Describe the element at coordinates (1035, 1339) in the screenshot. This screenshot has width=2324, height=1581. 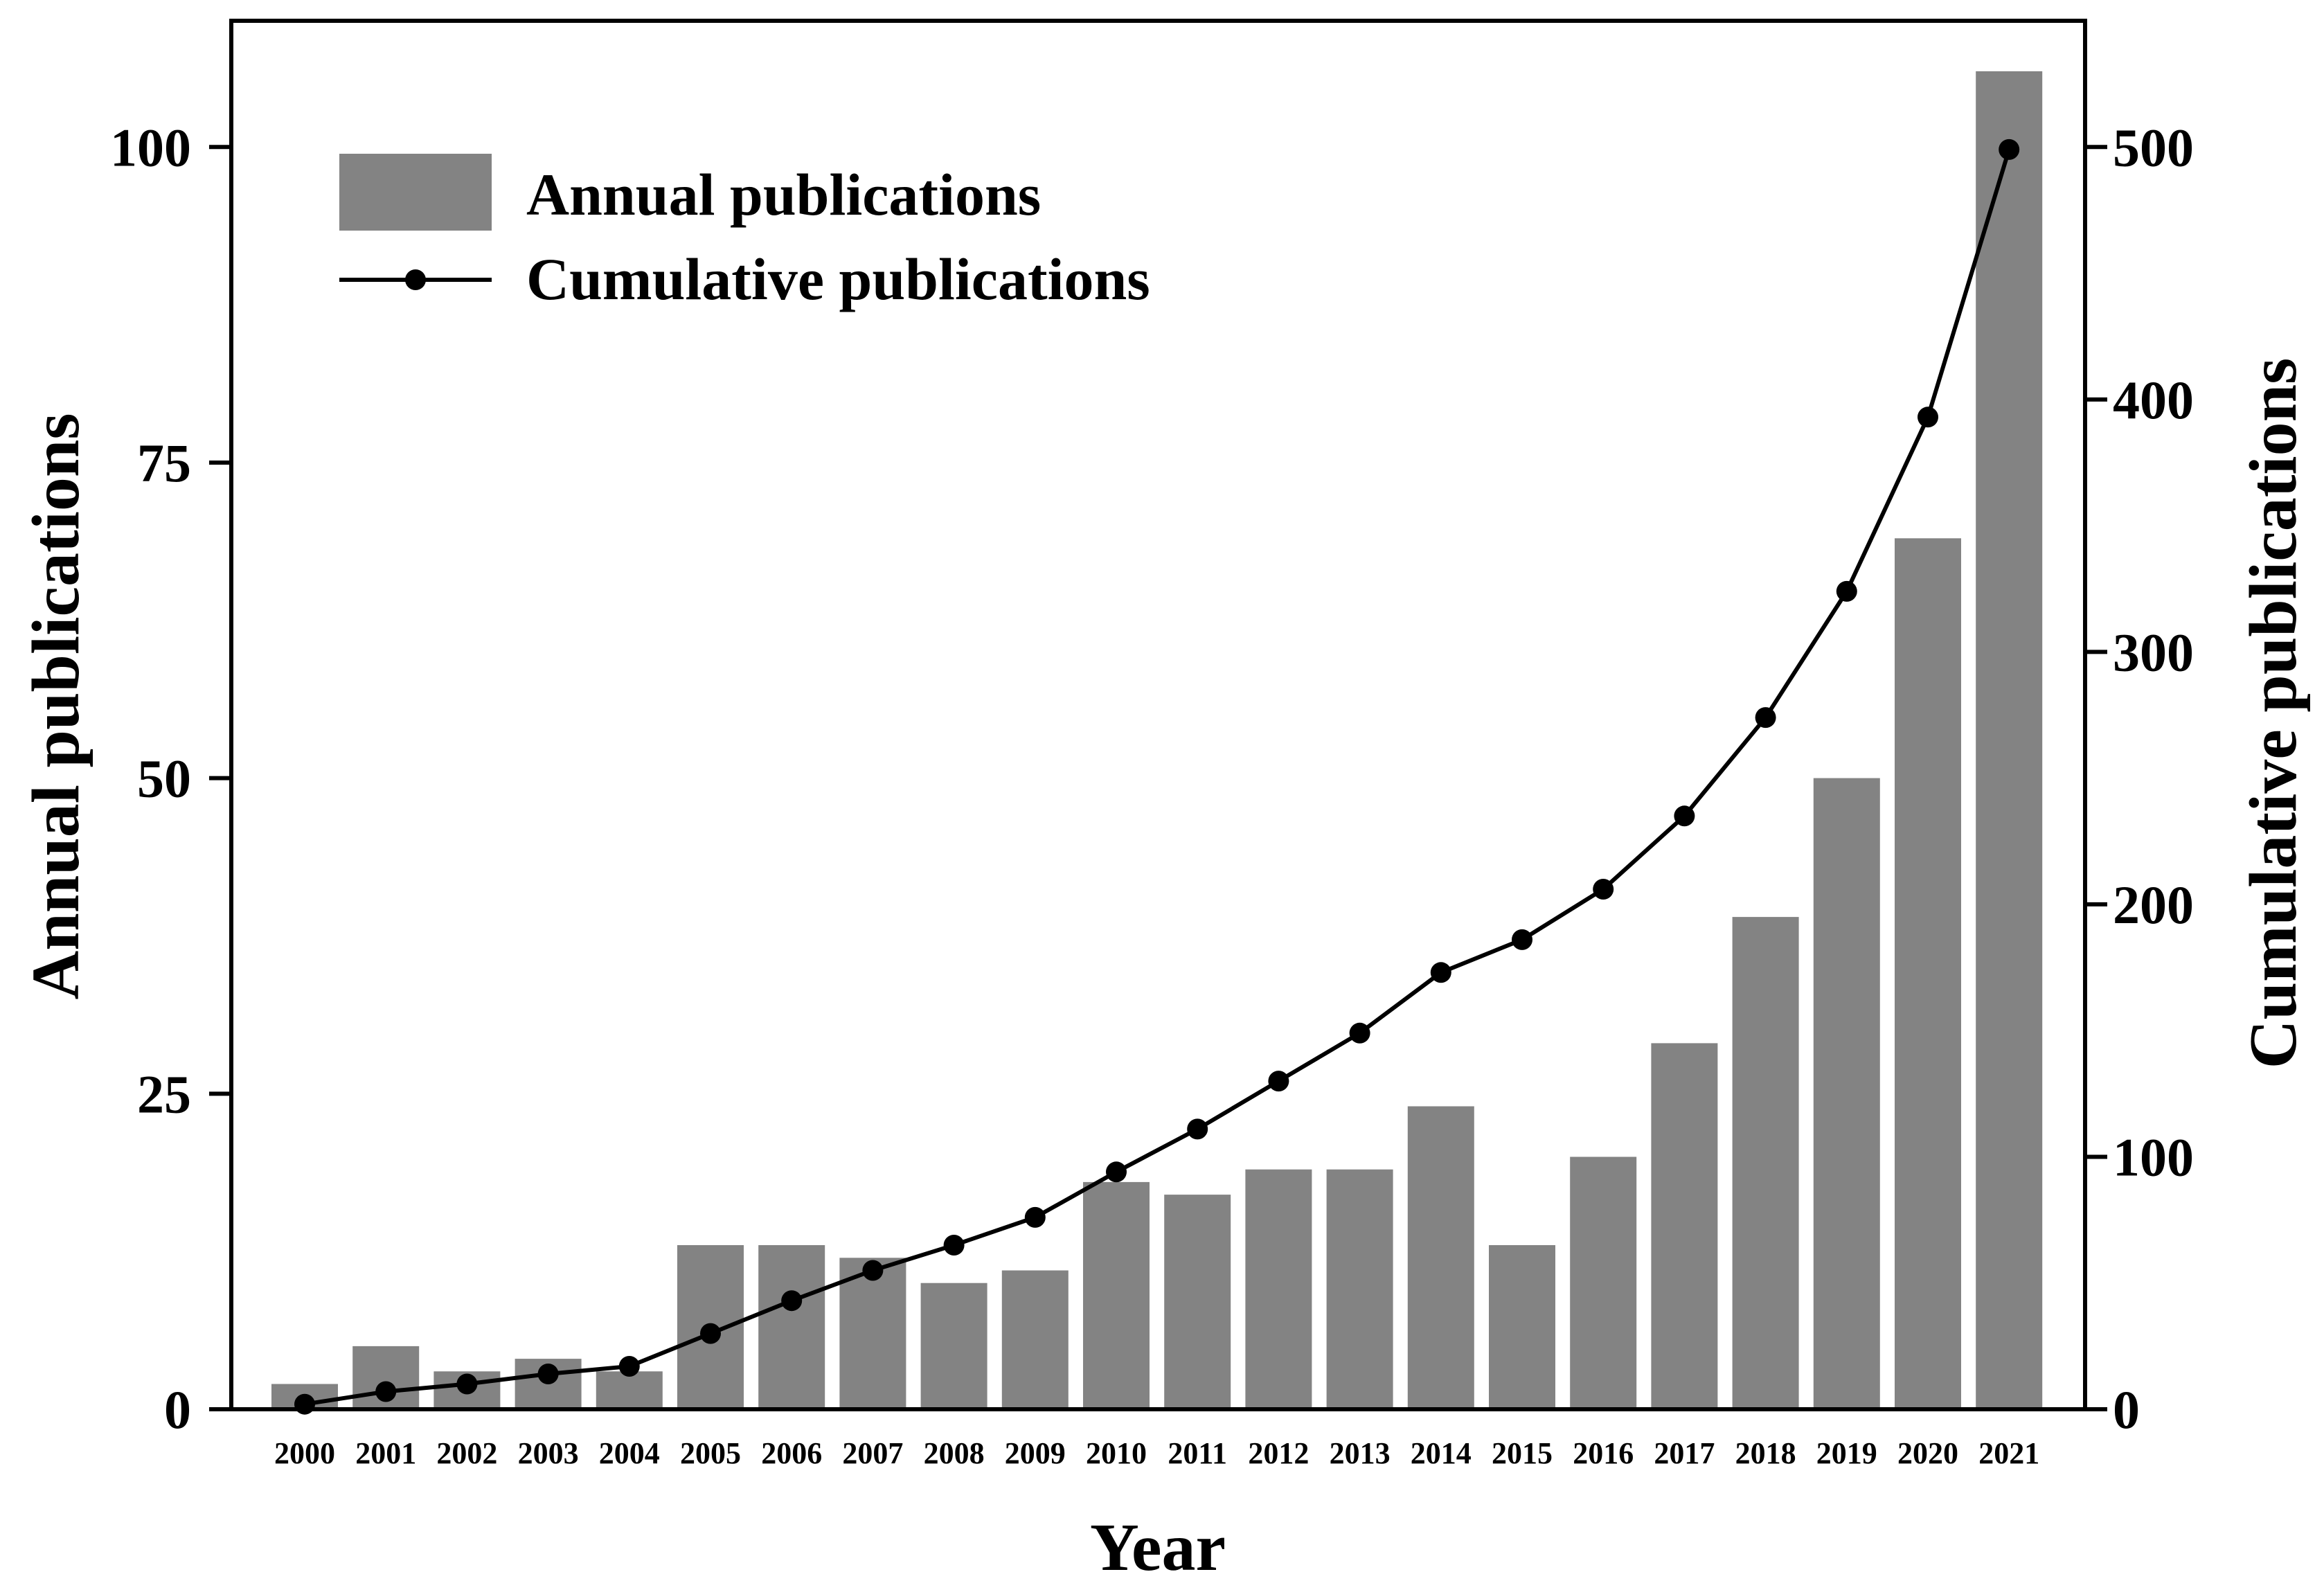
I see `bar-2009` at that location.